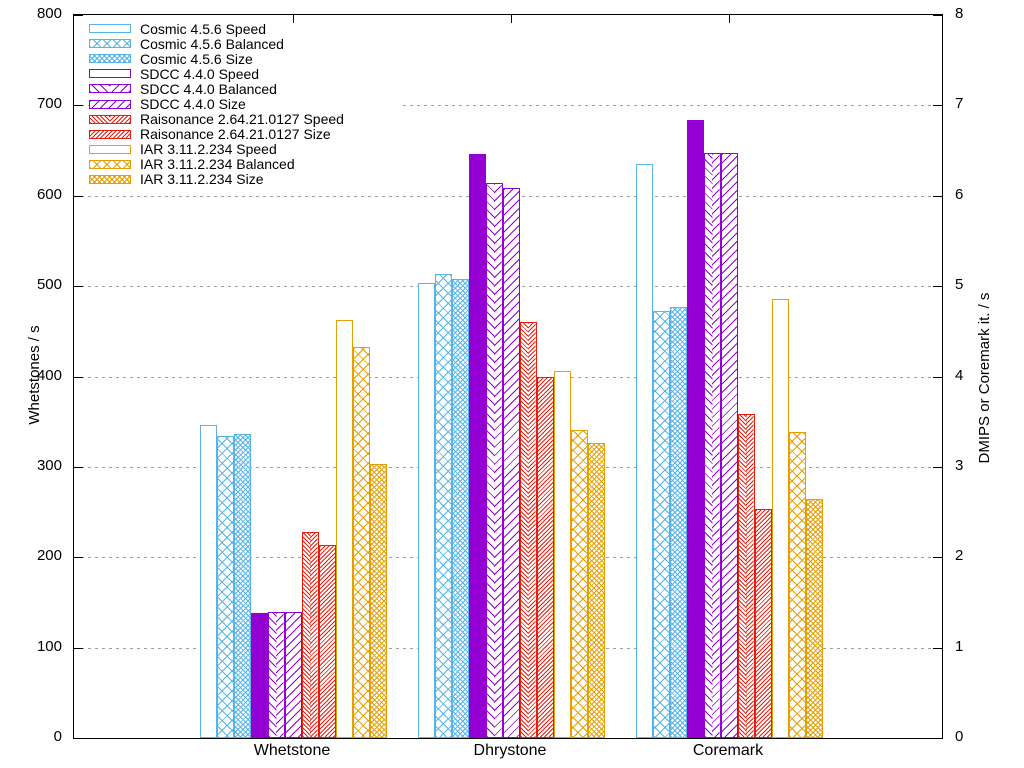 The height and width of the screenshot is (768, 1024). I want to click on bar-cosmic-4-5-6-balanced-coremark, so click(661, 524).